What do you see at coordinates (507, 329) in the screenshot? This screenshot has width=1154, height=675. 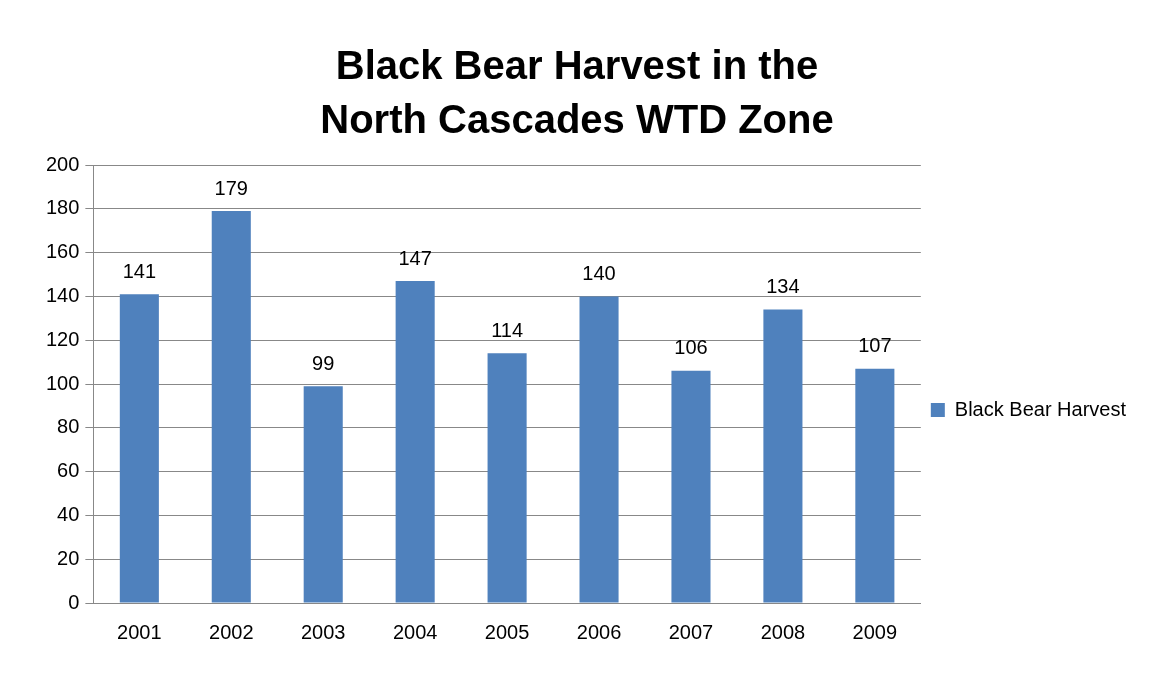 I see `data-label: 114` at bounding box center [507, 329].